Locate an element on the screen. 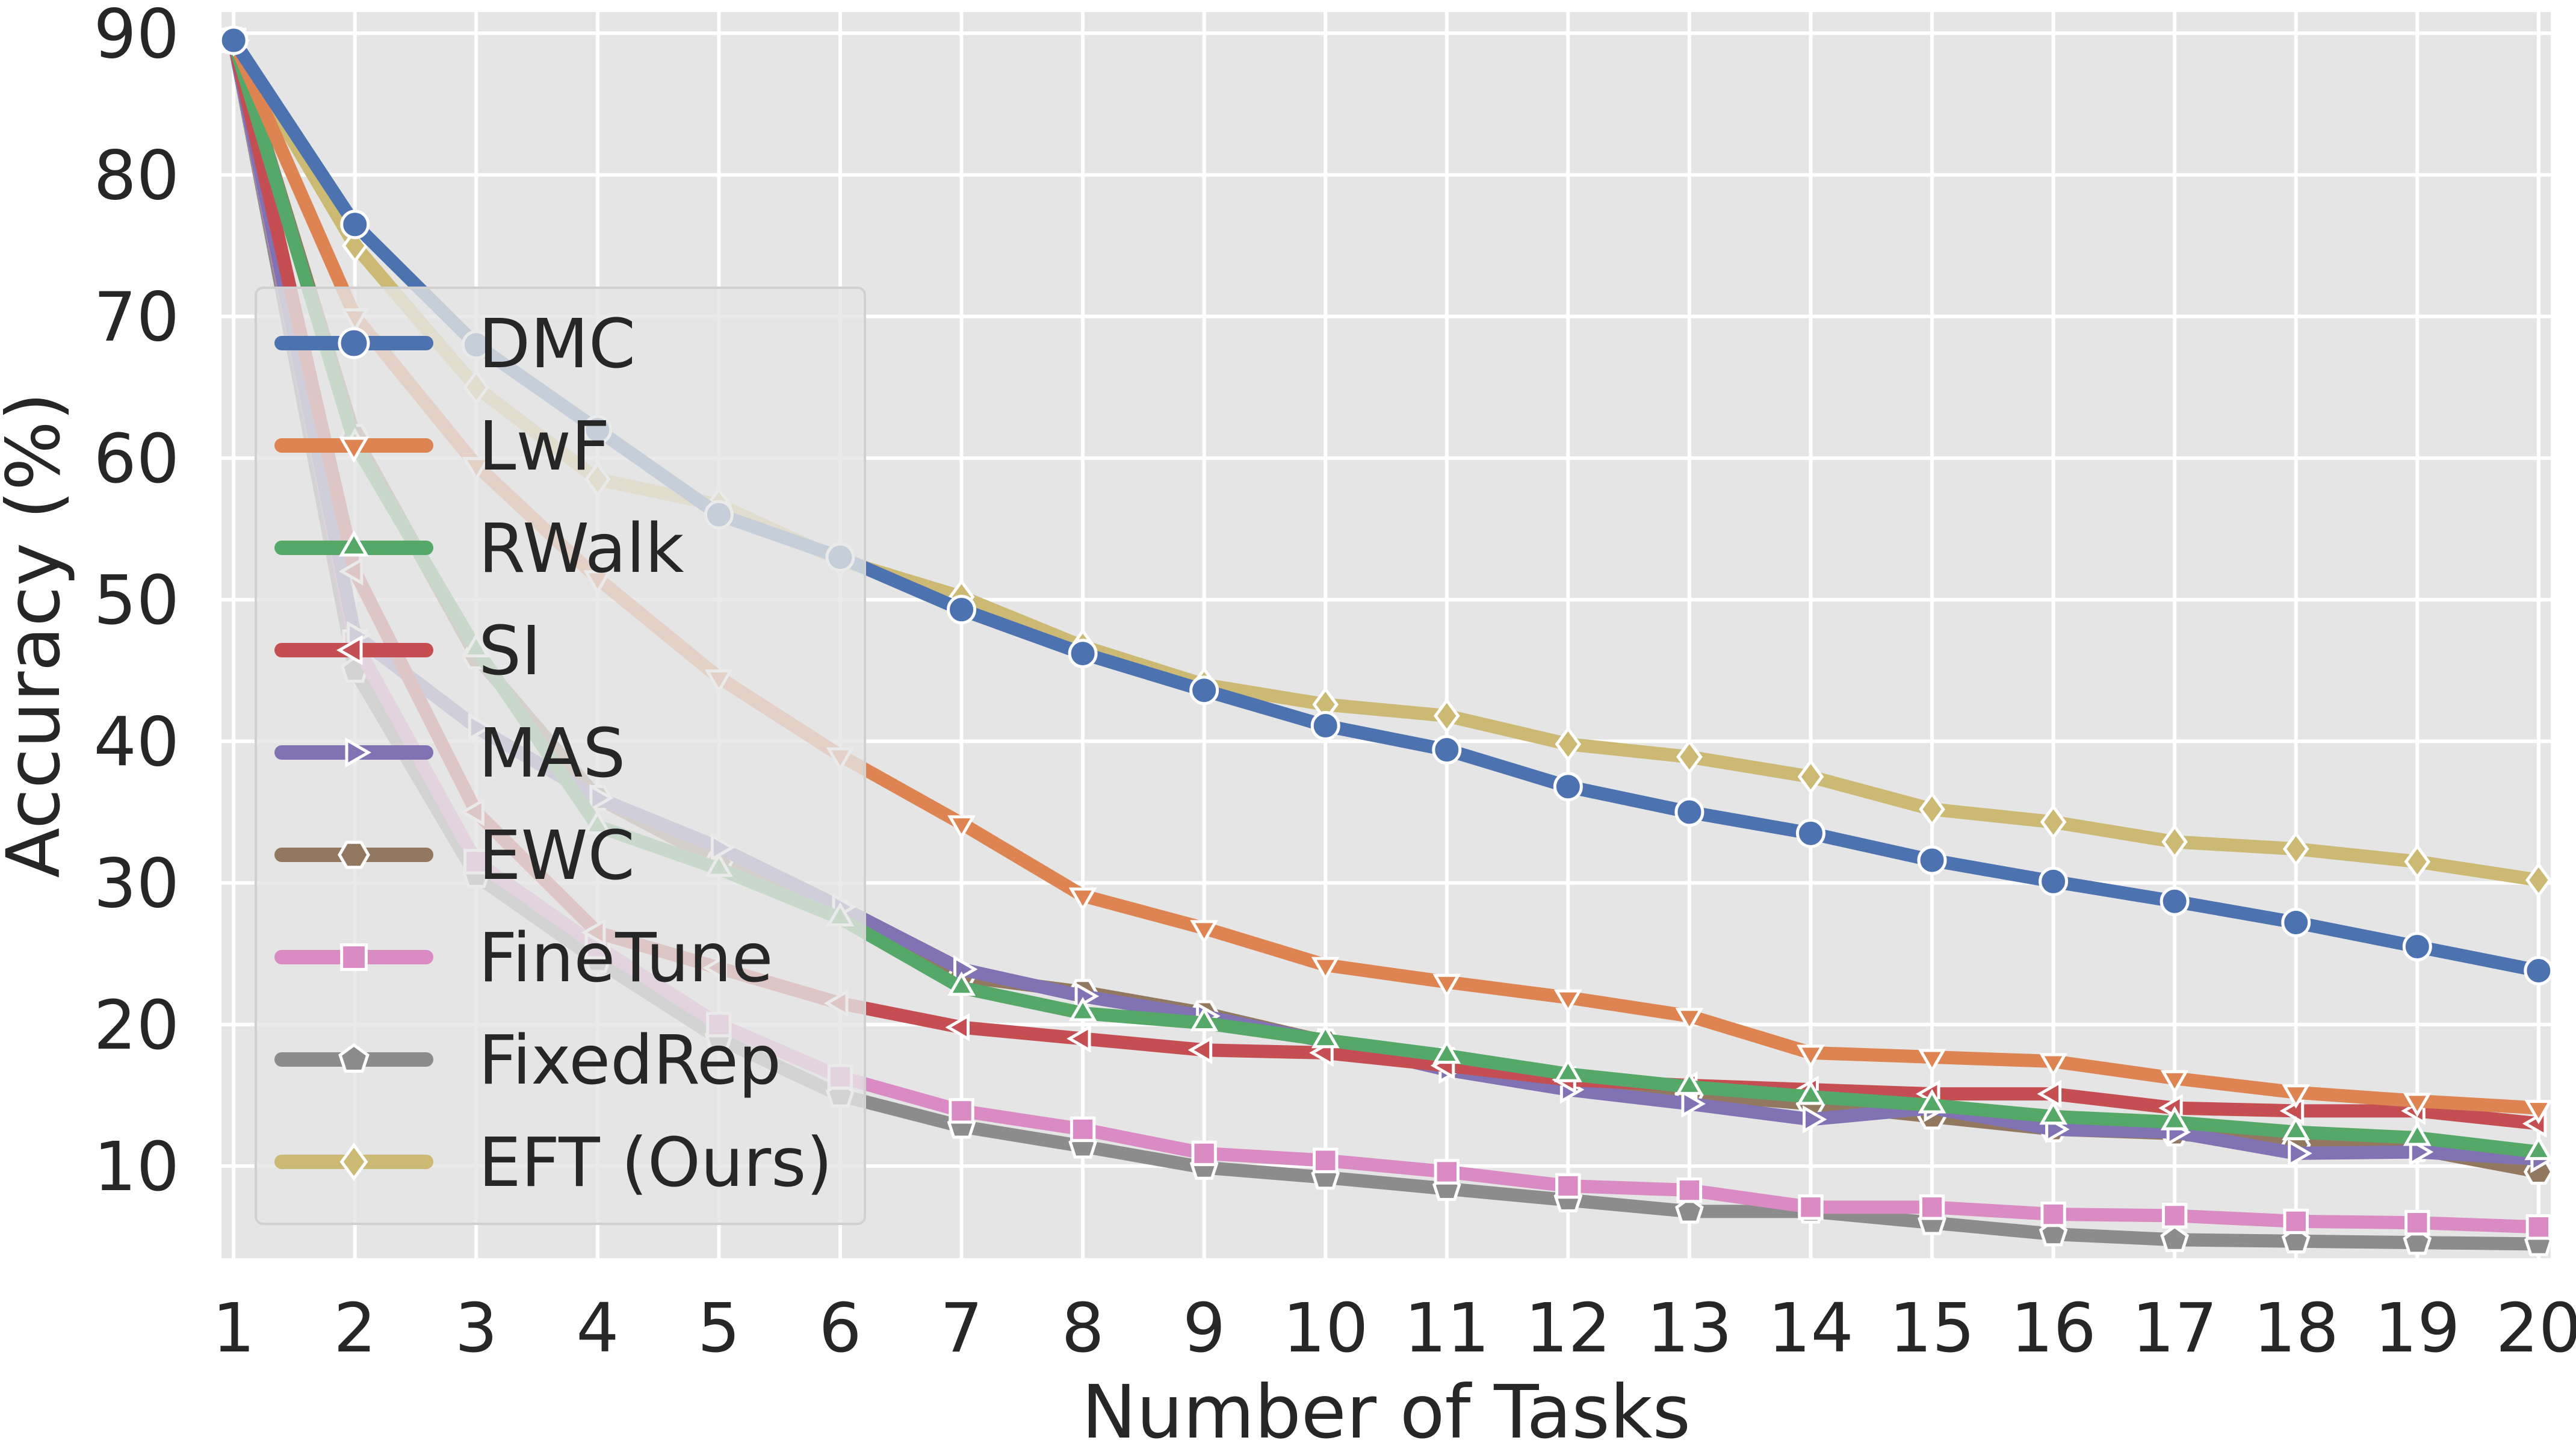 The image size is (2576, 1455). legend-item: FineTune is located at coordinates (523, 958).